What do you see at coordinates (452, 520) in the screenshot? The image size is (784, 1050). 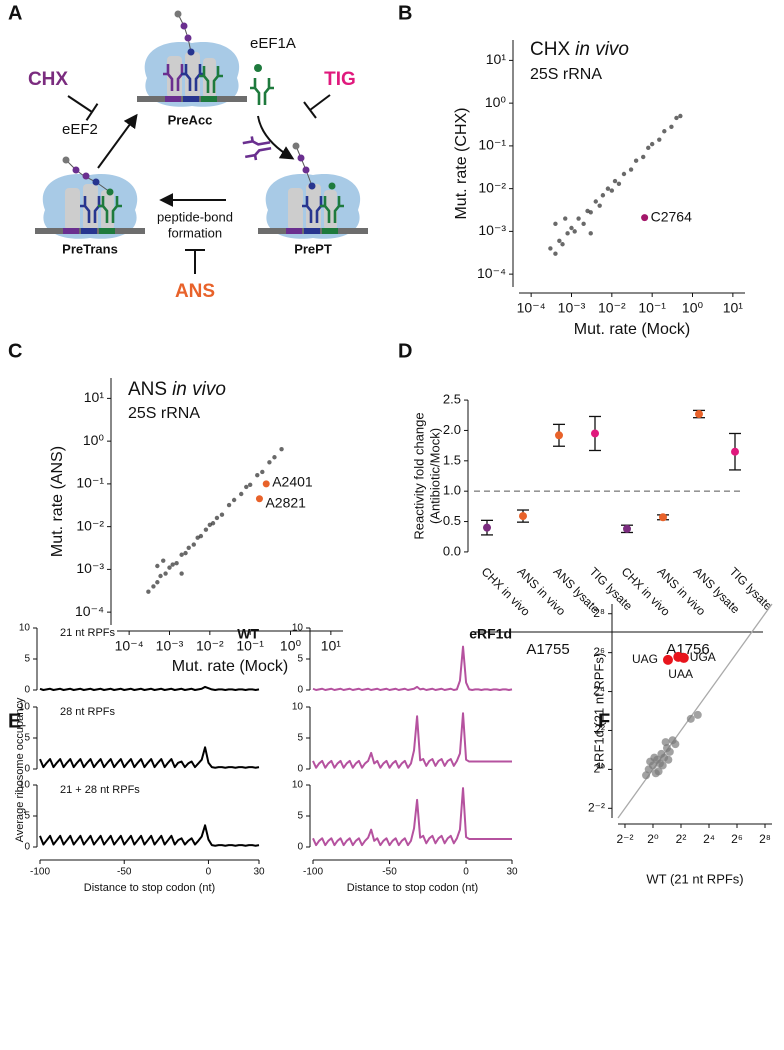 I see `y-tick-label: 0.5` at bounding box center [452, 520].